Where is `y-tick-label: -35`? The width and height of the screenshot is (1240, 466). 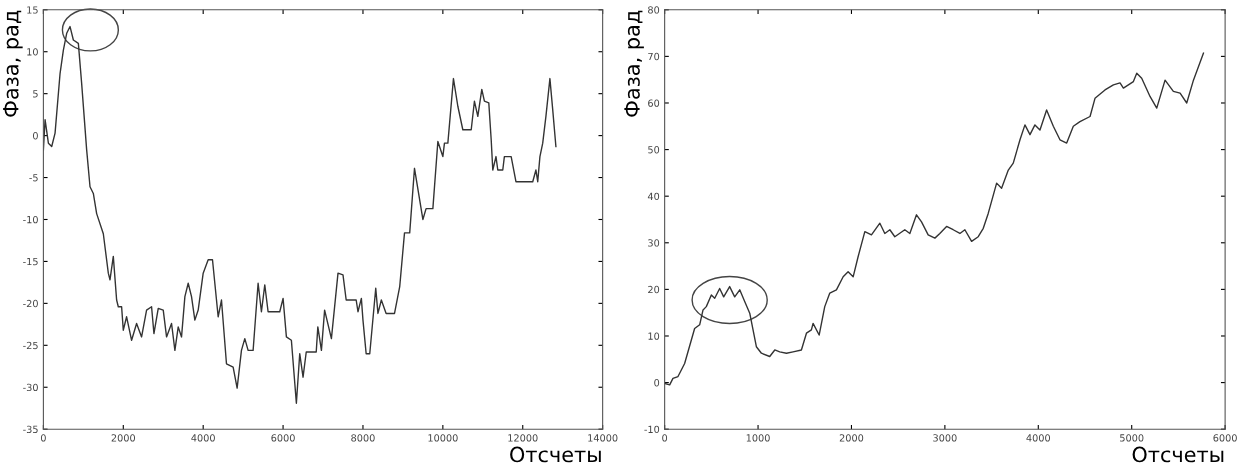
y-tick-label: -35 is located at coordinates (30, 429).